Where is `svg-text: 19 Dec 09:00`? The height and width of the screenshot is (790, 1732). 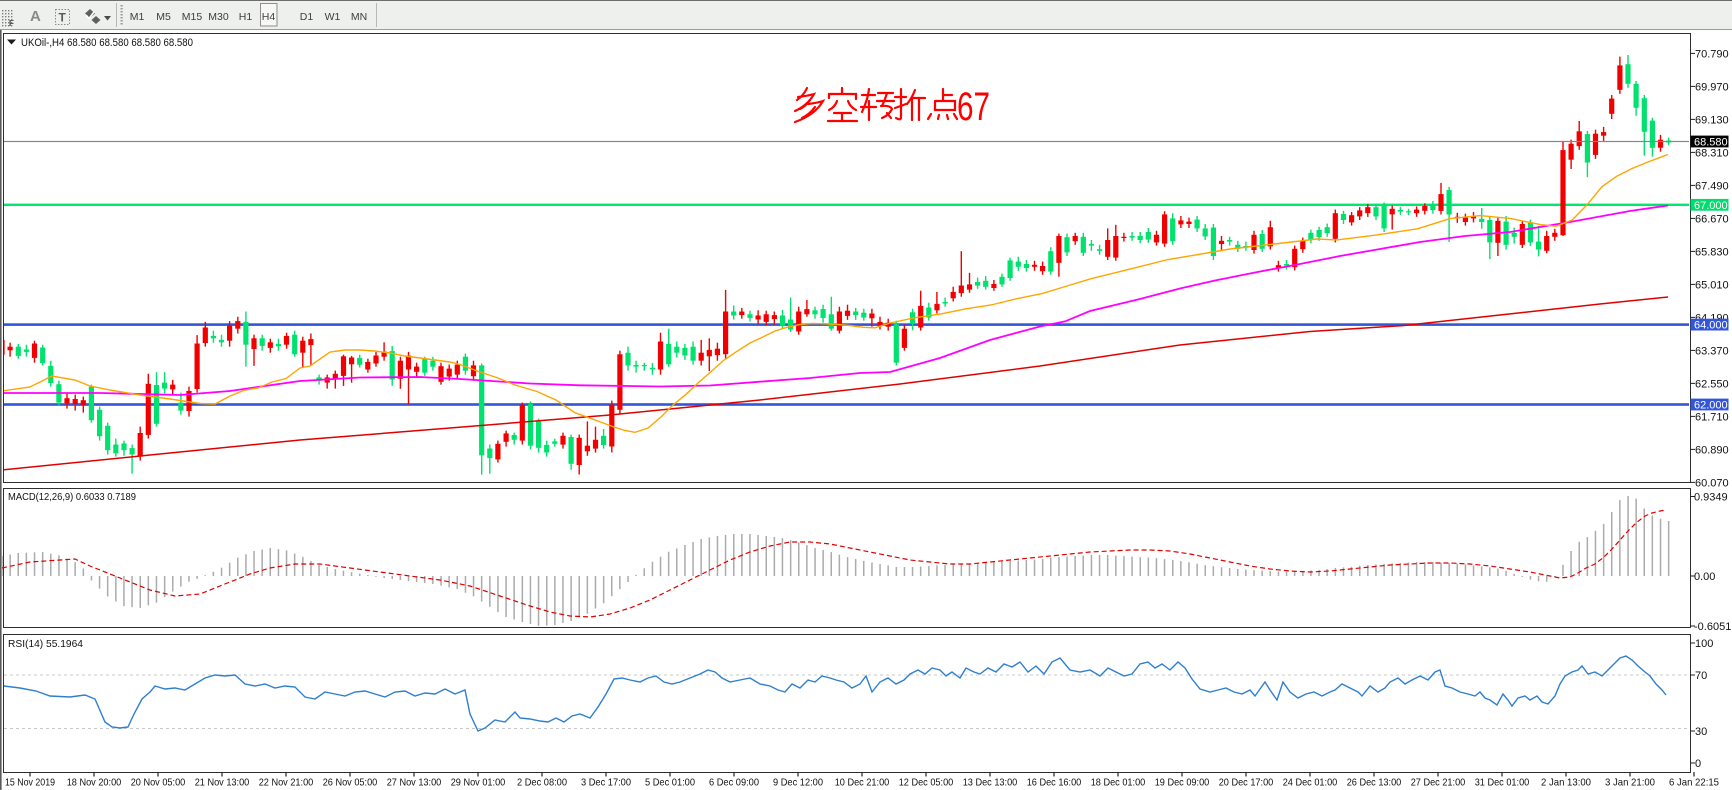 svg-text: 19 Dec 09:00 is located at coordinates (1182, 783).